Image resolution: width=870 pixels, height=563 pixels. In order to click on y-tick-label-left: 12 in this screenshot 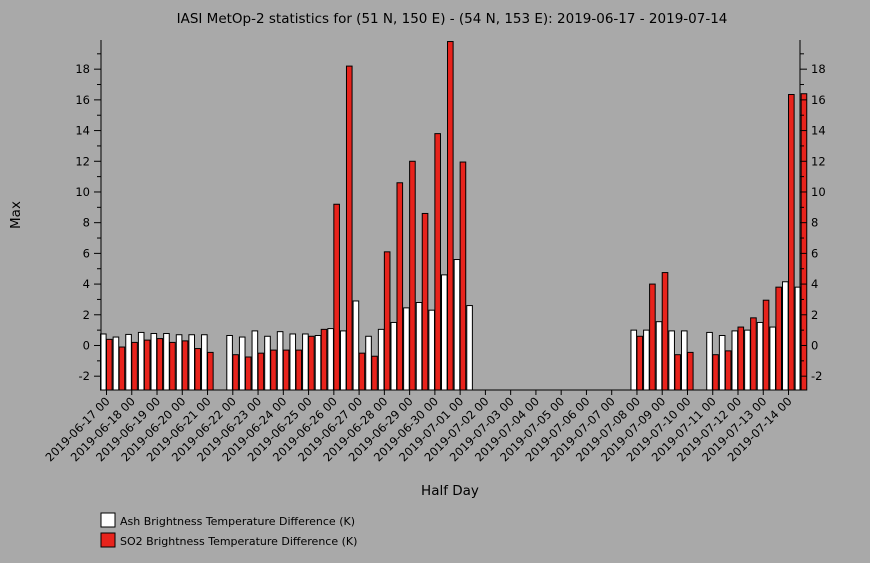, I will do `click(82, 161)`.